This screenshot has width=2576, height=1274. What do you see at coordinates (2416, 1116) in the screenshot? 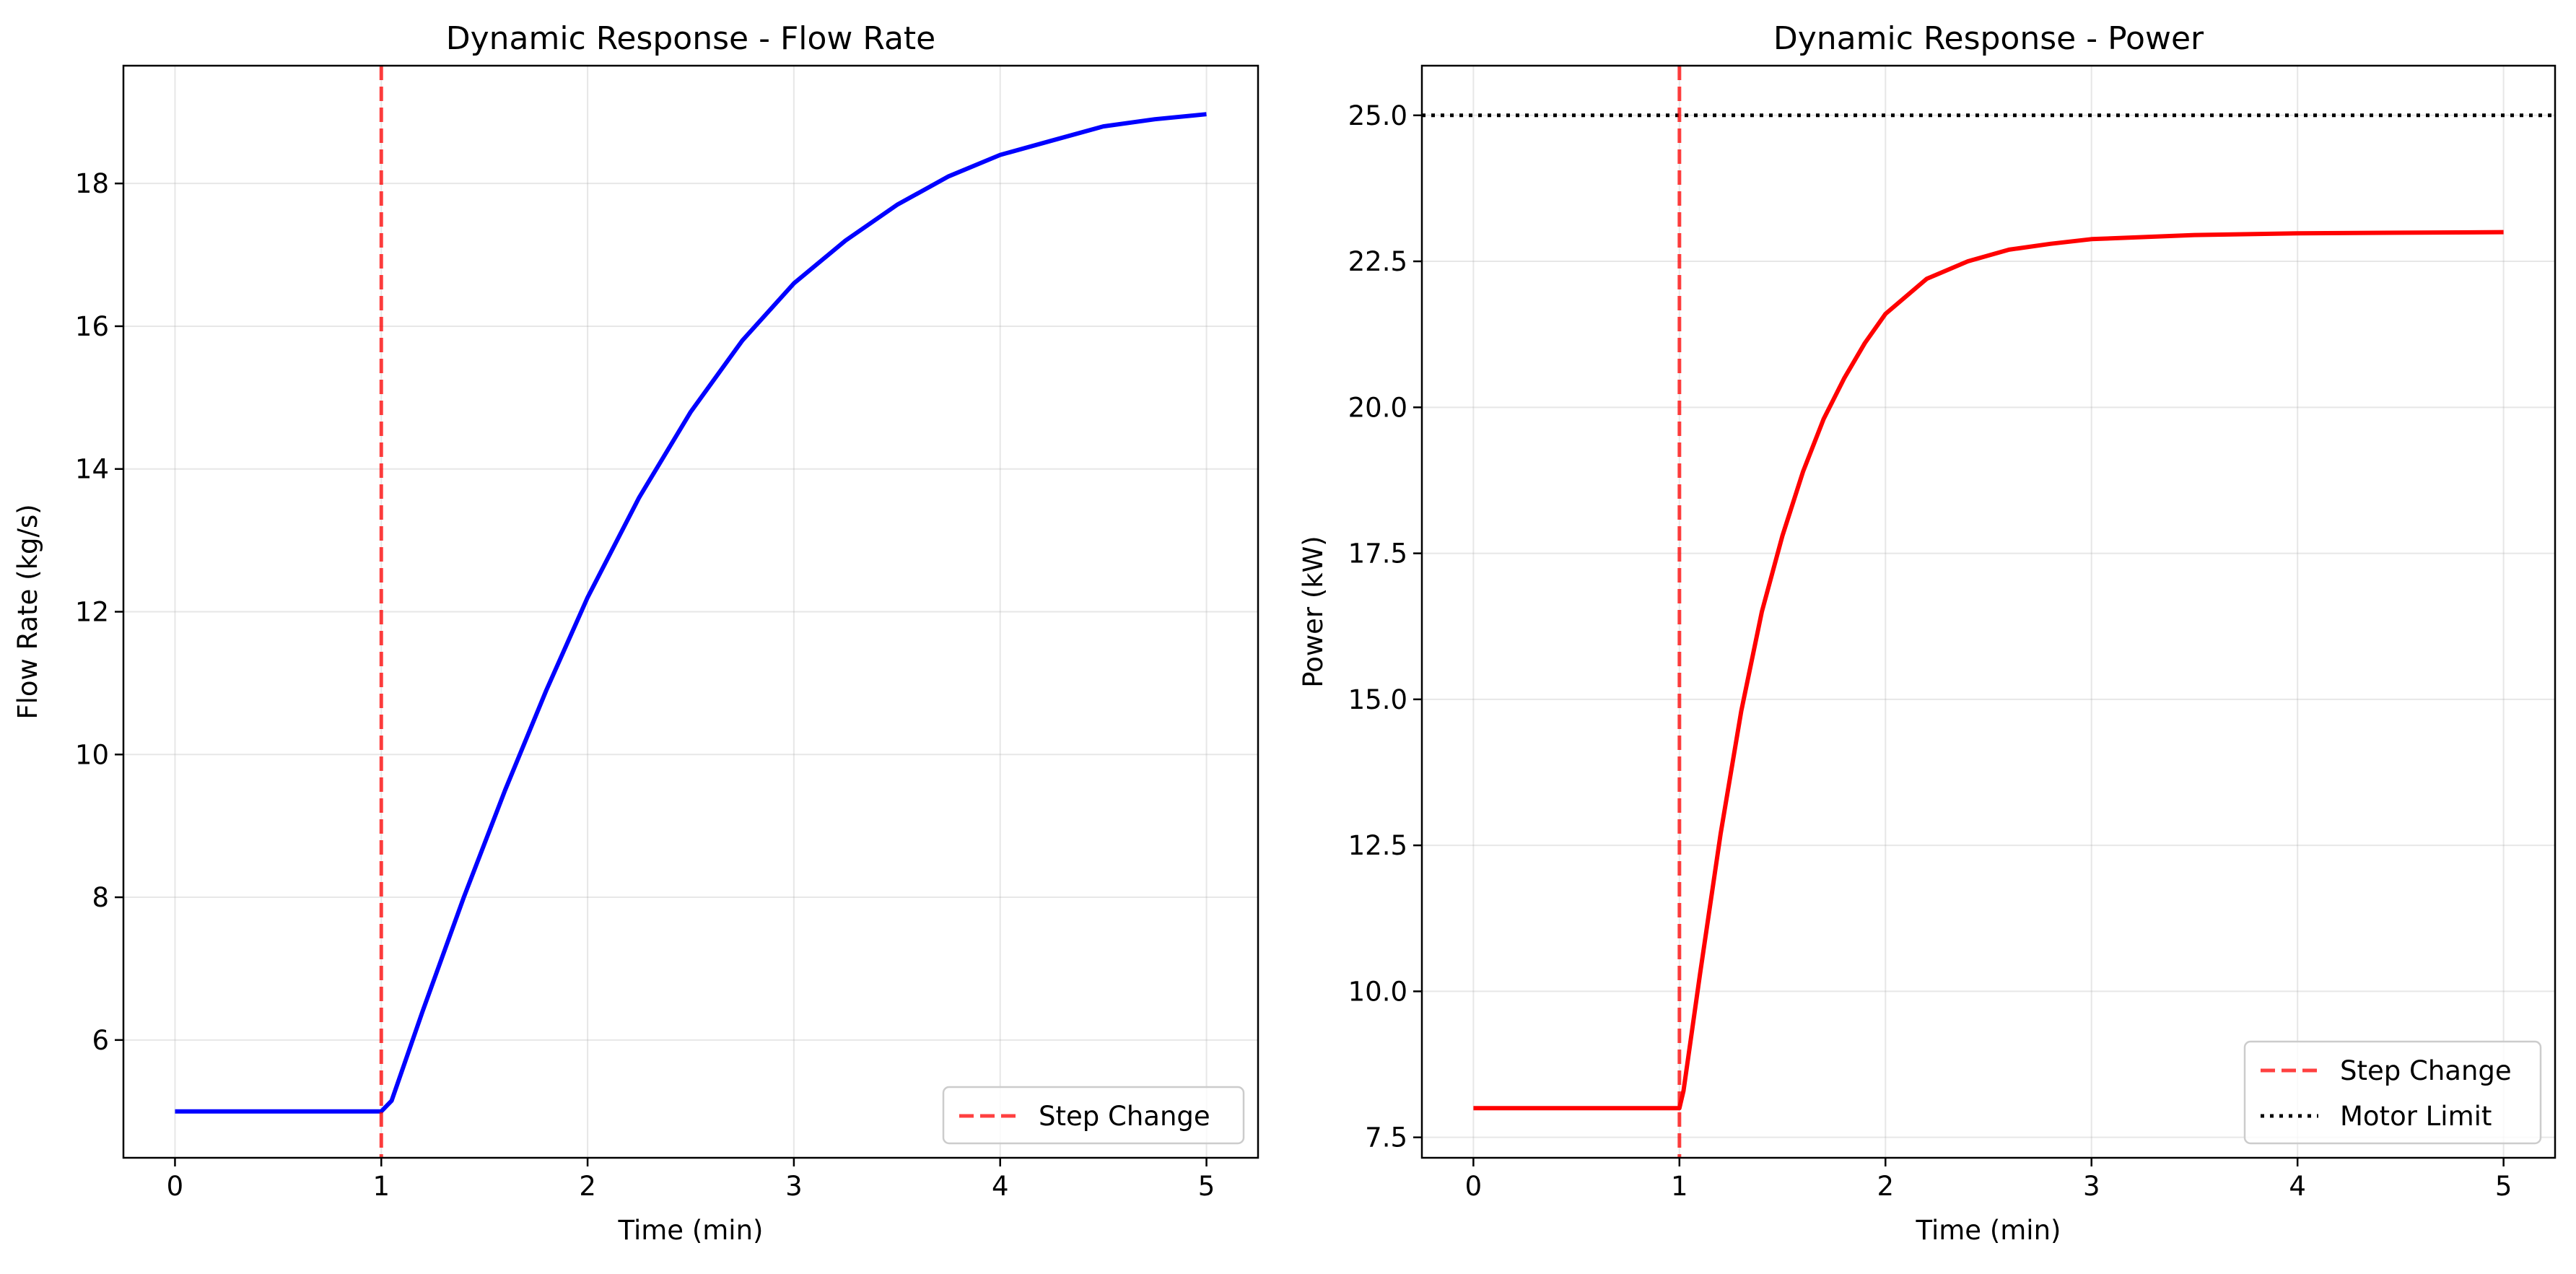
I see `legend-label: Motor Limit` at bounding box center [2416, 1116].